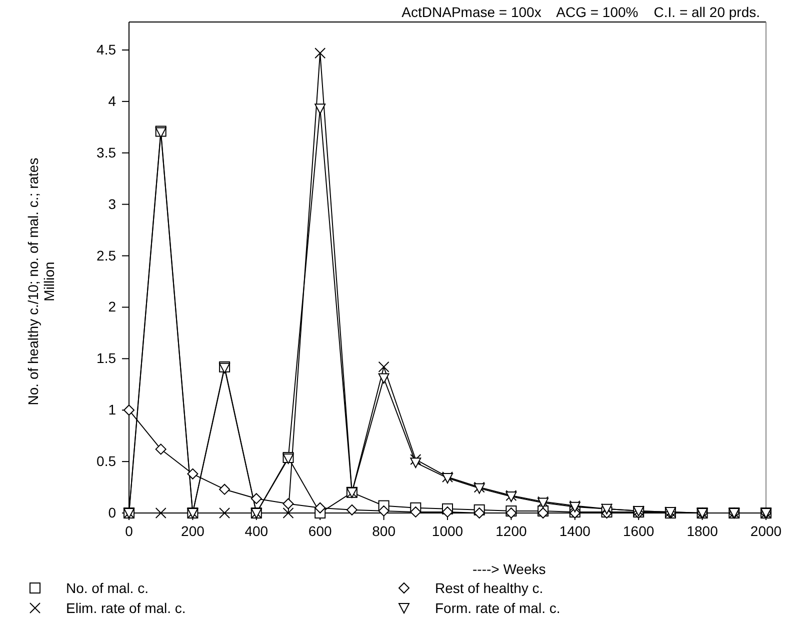 This screenshot has width=785, height=625. Describe the element at coordinates (702, 530) in the screenshot. I see `x-tick-label: 1800` at that location.